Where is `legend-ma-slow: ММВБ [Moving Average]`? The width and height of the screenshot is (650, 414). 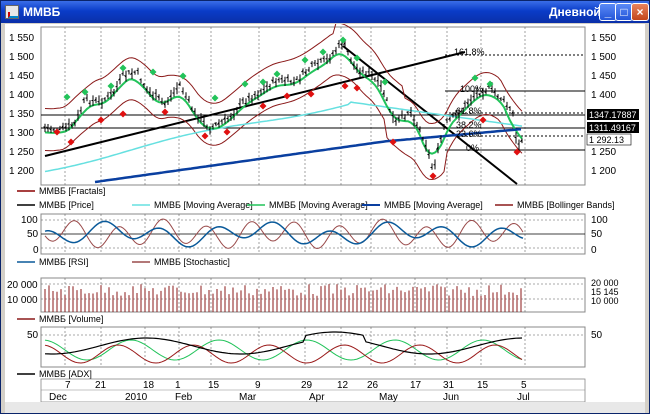 legend-ma-slow: ММВБ [Moving Average] is located at coordinates (433, 205).